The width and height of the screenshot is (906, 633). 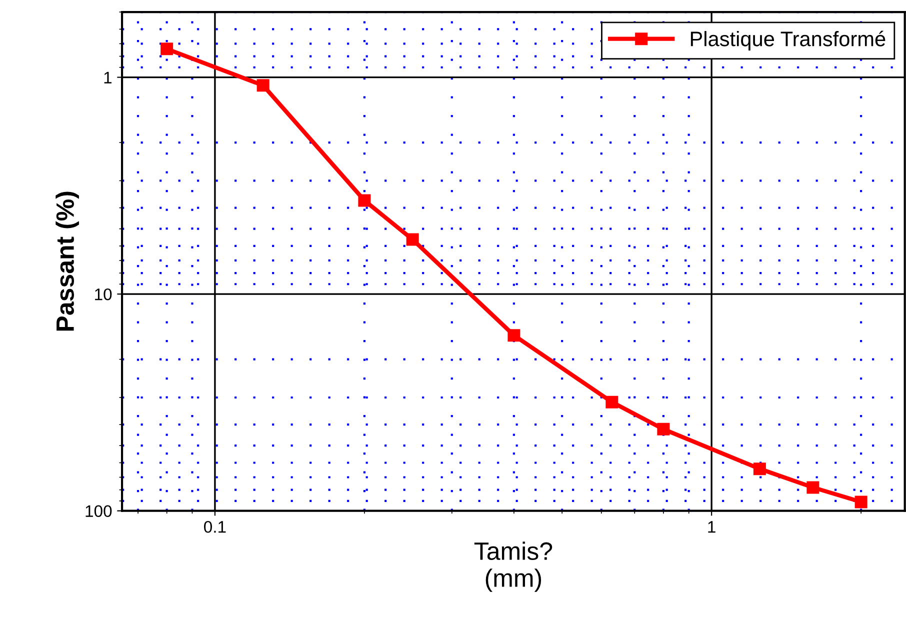 I want to click on x-axis-title: Tamis? (mm), so click(x=513, y=567).